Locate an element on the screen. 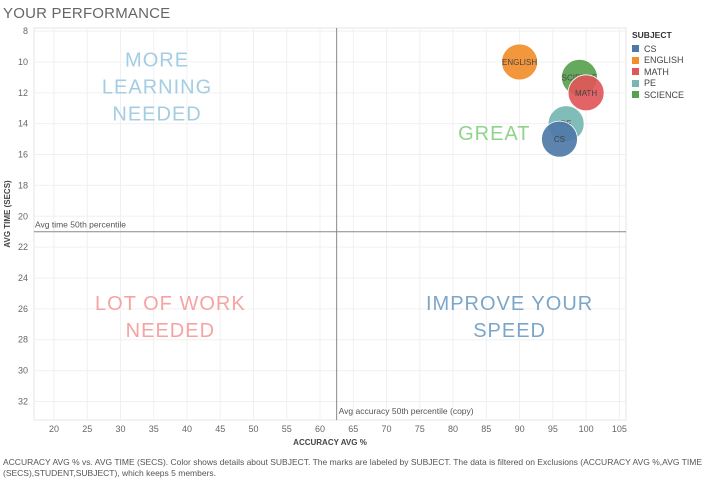 The image size is (709, 480). legend-item: ENGLISH is located at coordinates (658, 61).